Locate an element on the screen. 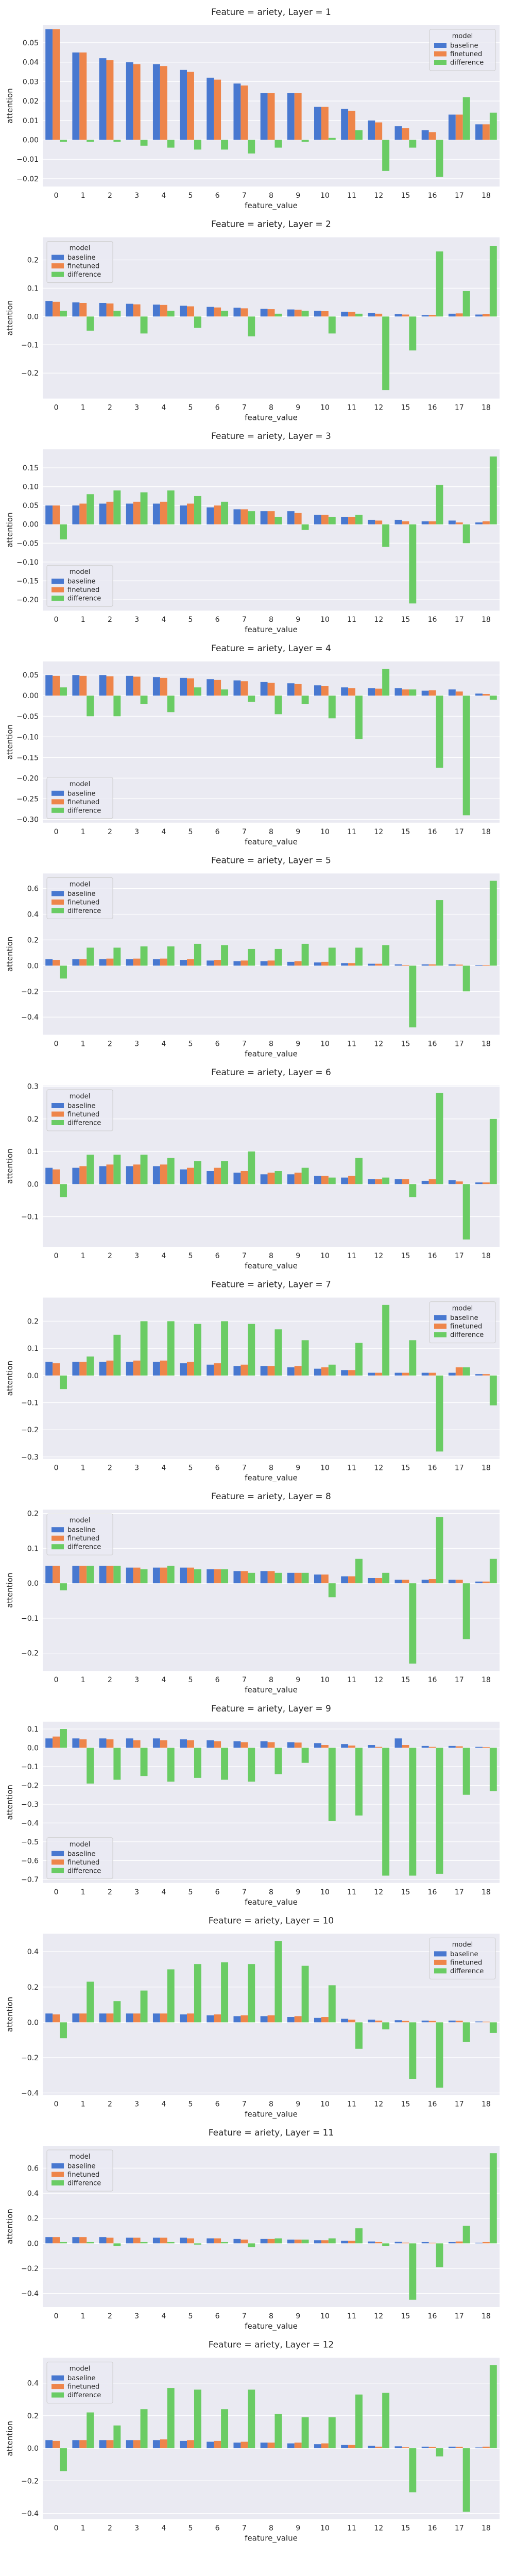 The height and width of the screenshot is (2576, 515). axes-background is located at coordinates (272, 1590).